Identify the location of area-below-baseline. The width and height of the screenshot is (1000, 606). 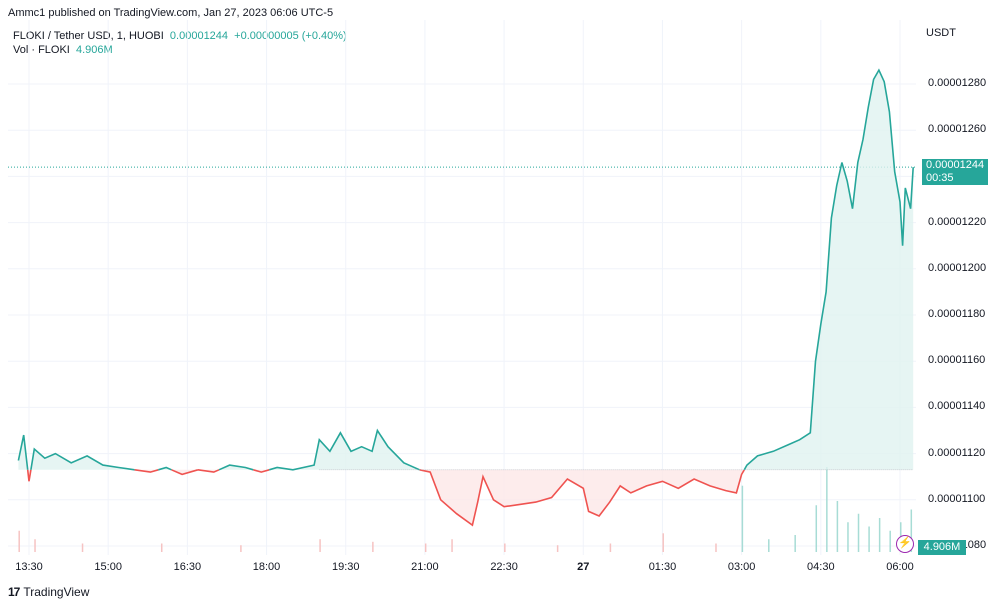
(582, 497).